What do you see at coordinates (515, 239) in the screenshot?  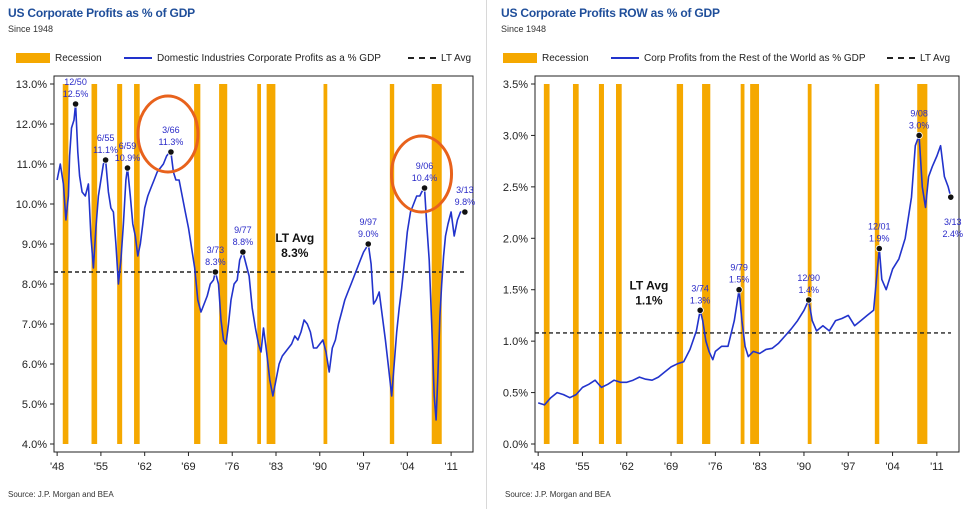 I see `y-tick-label: 2.0%` at bounding box center [515, 239].